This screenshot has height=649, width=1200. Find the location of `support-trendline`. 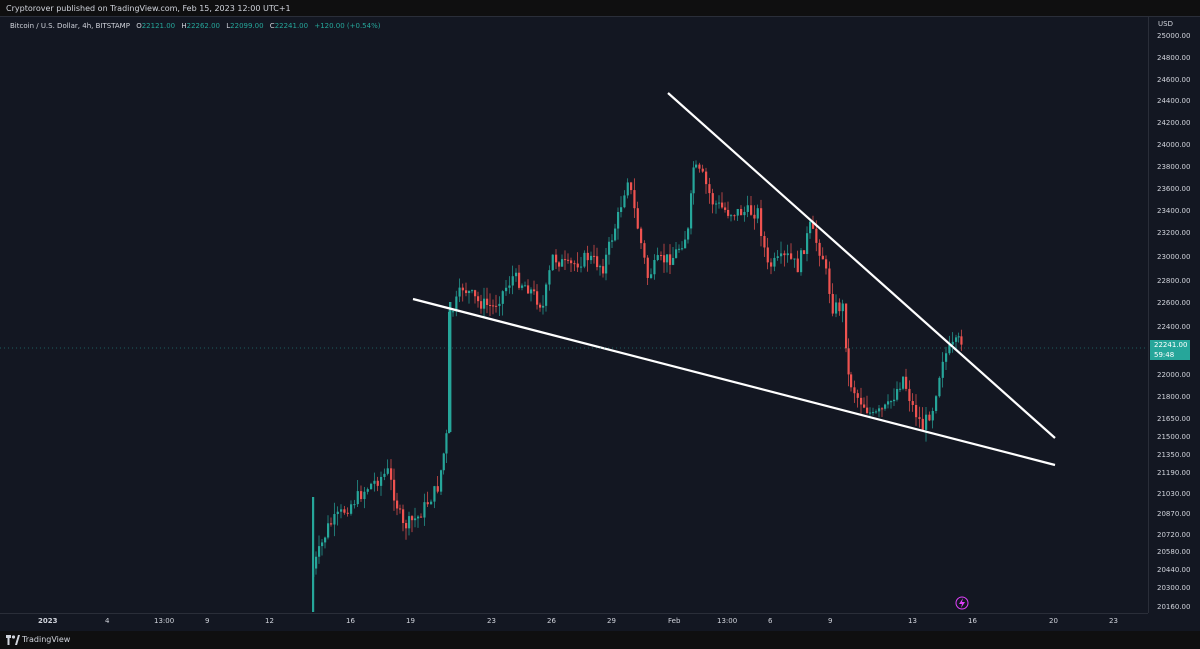

support-trendline is located at coordinates (734, 382).